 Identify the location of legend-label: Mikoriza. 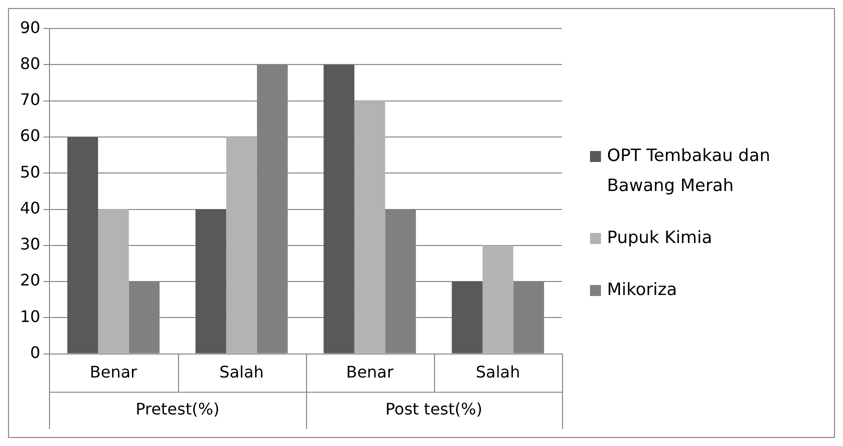
(642, 290).